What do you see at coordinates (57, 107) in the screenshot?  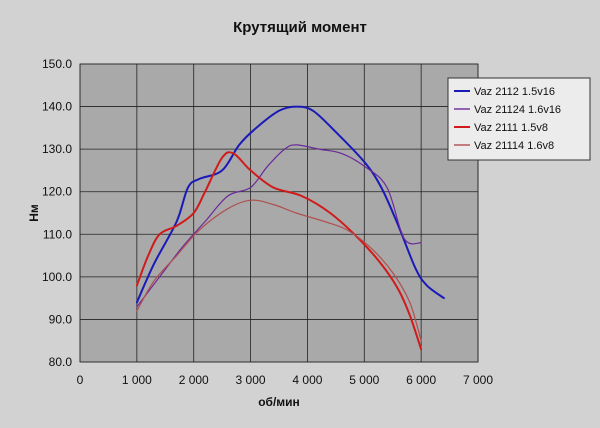 I see `y-tick-label: 140.0` at bounding box center [57, 107].